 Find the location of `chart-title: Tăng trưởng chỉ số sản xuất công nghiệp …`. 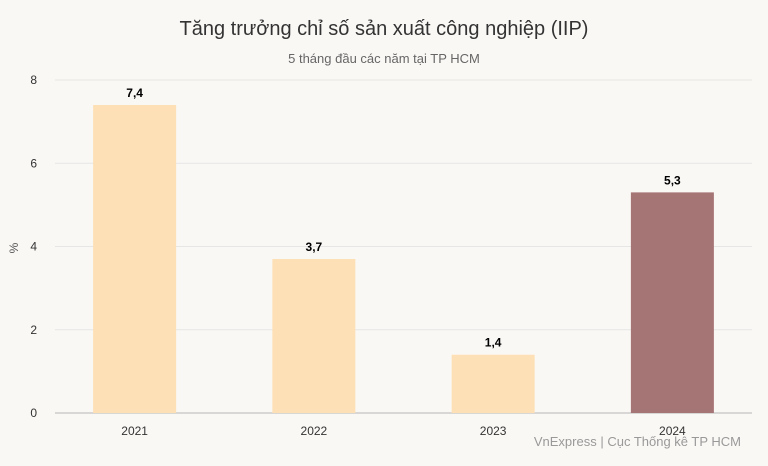

chart-title: Tăng trưởng chỉ số sản xuất công nghiệp … is located at coordinates (384, 29).